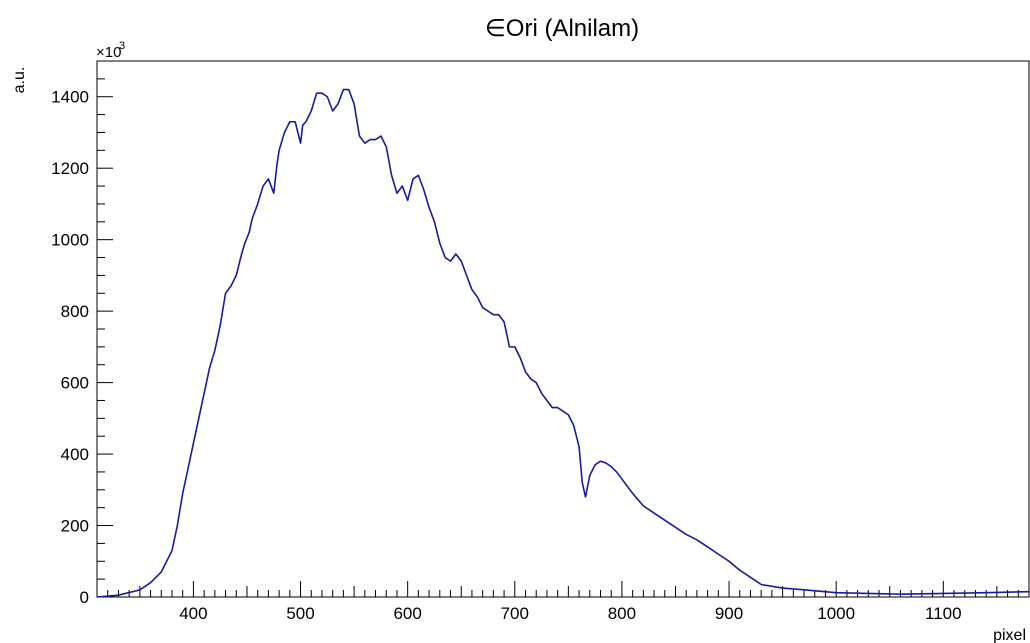 This screenshot has width=1030, height=643. I want to click on x-tick-label: 500, so click(300, 613).